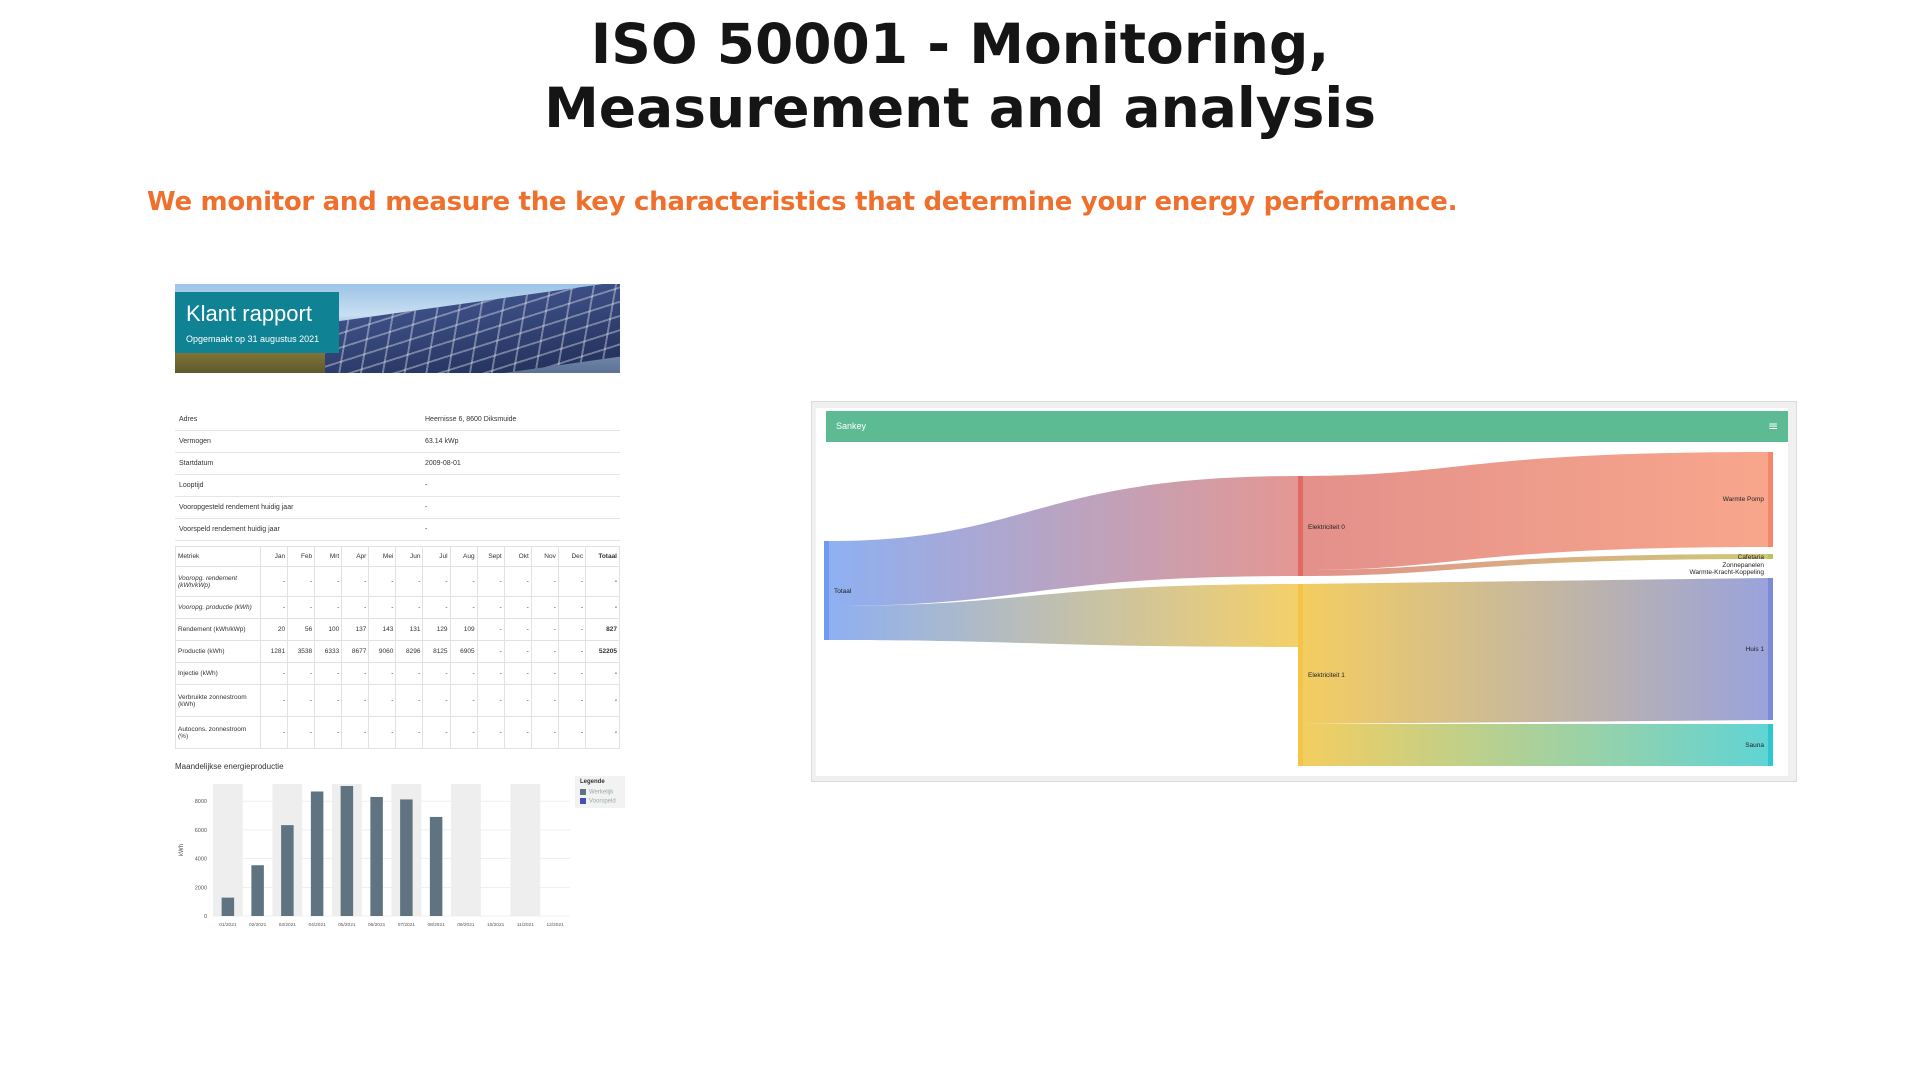  What do you see at coordinates (436, 556) in the screenshot?
I see `metrics-header-cell: Jul` at bounding box center [436, 556].